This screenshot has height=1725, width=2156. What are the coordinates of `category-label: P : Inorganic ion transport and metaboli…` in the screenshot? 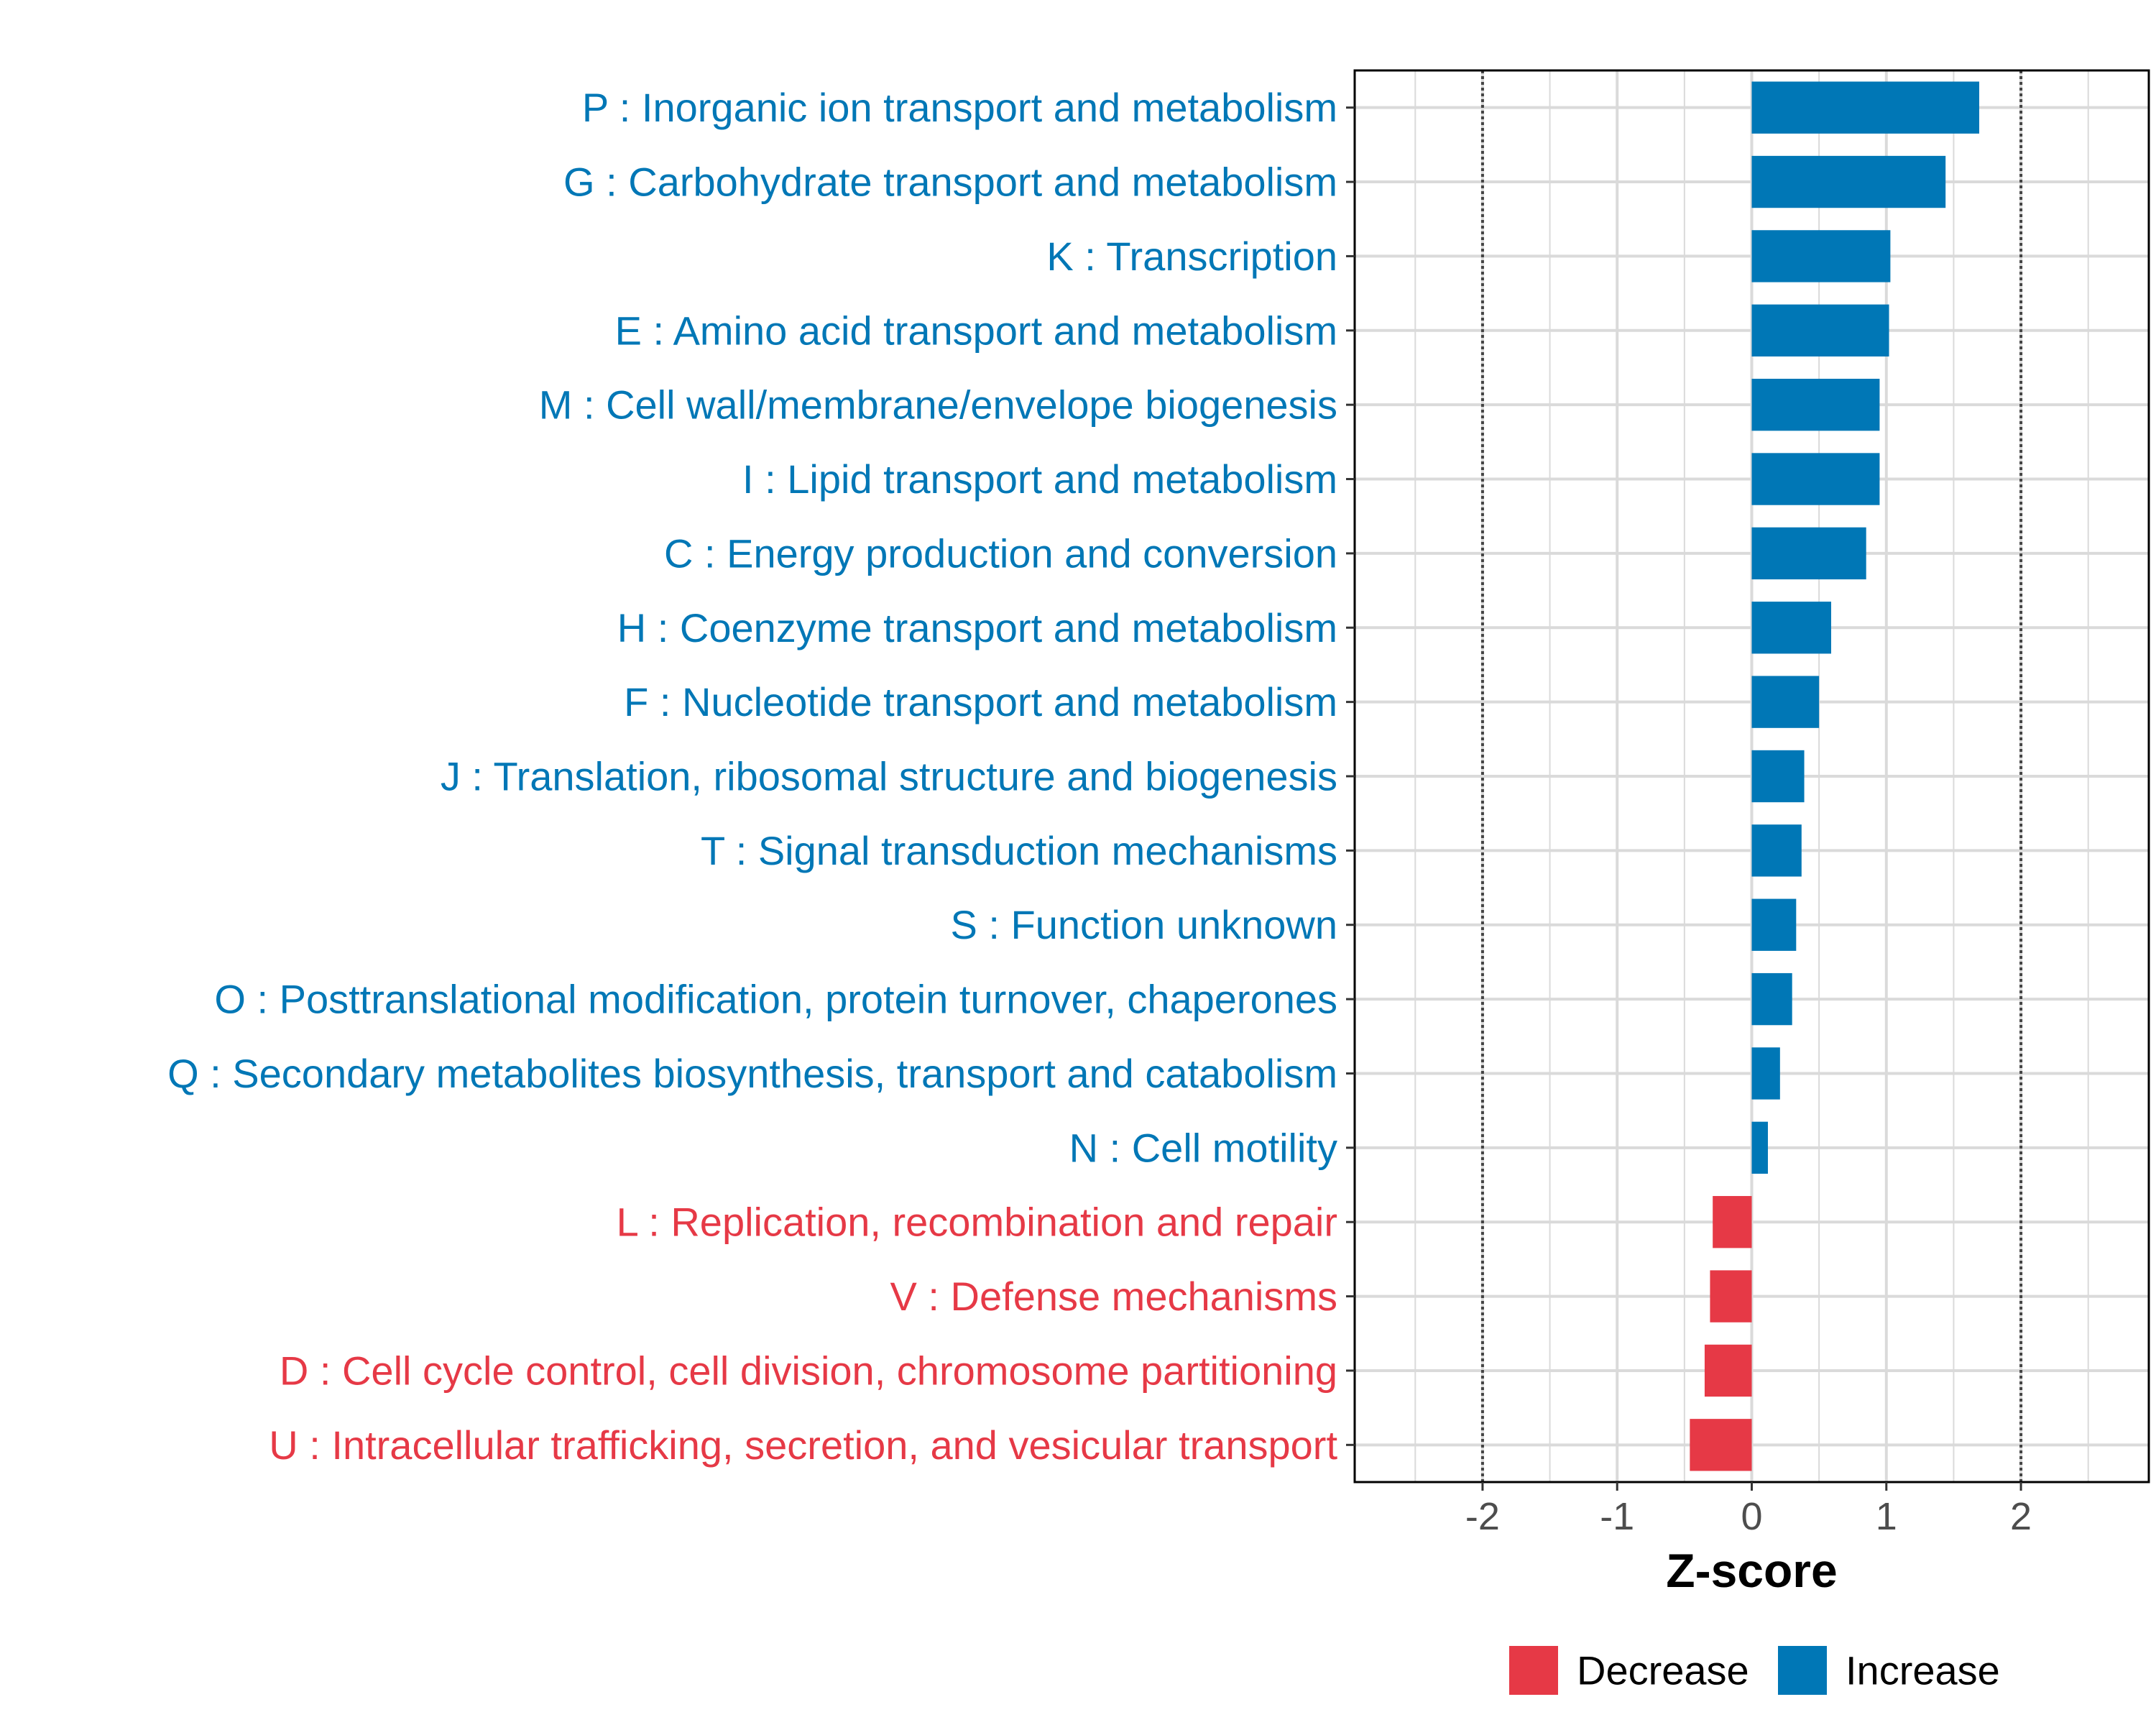 It's located at (960, 107).